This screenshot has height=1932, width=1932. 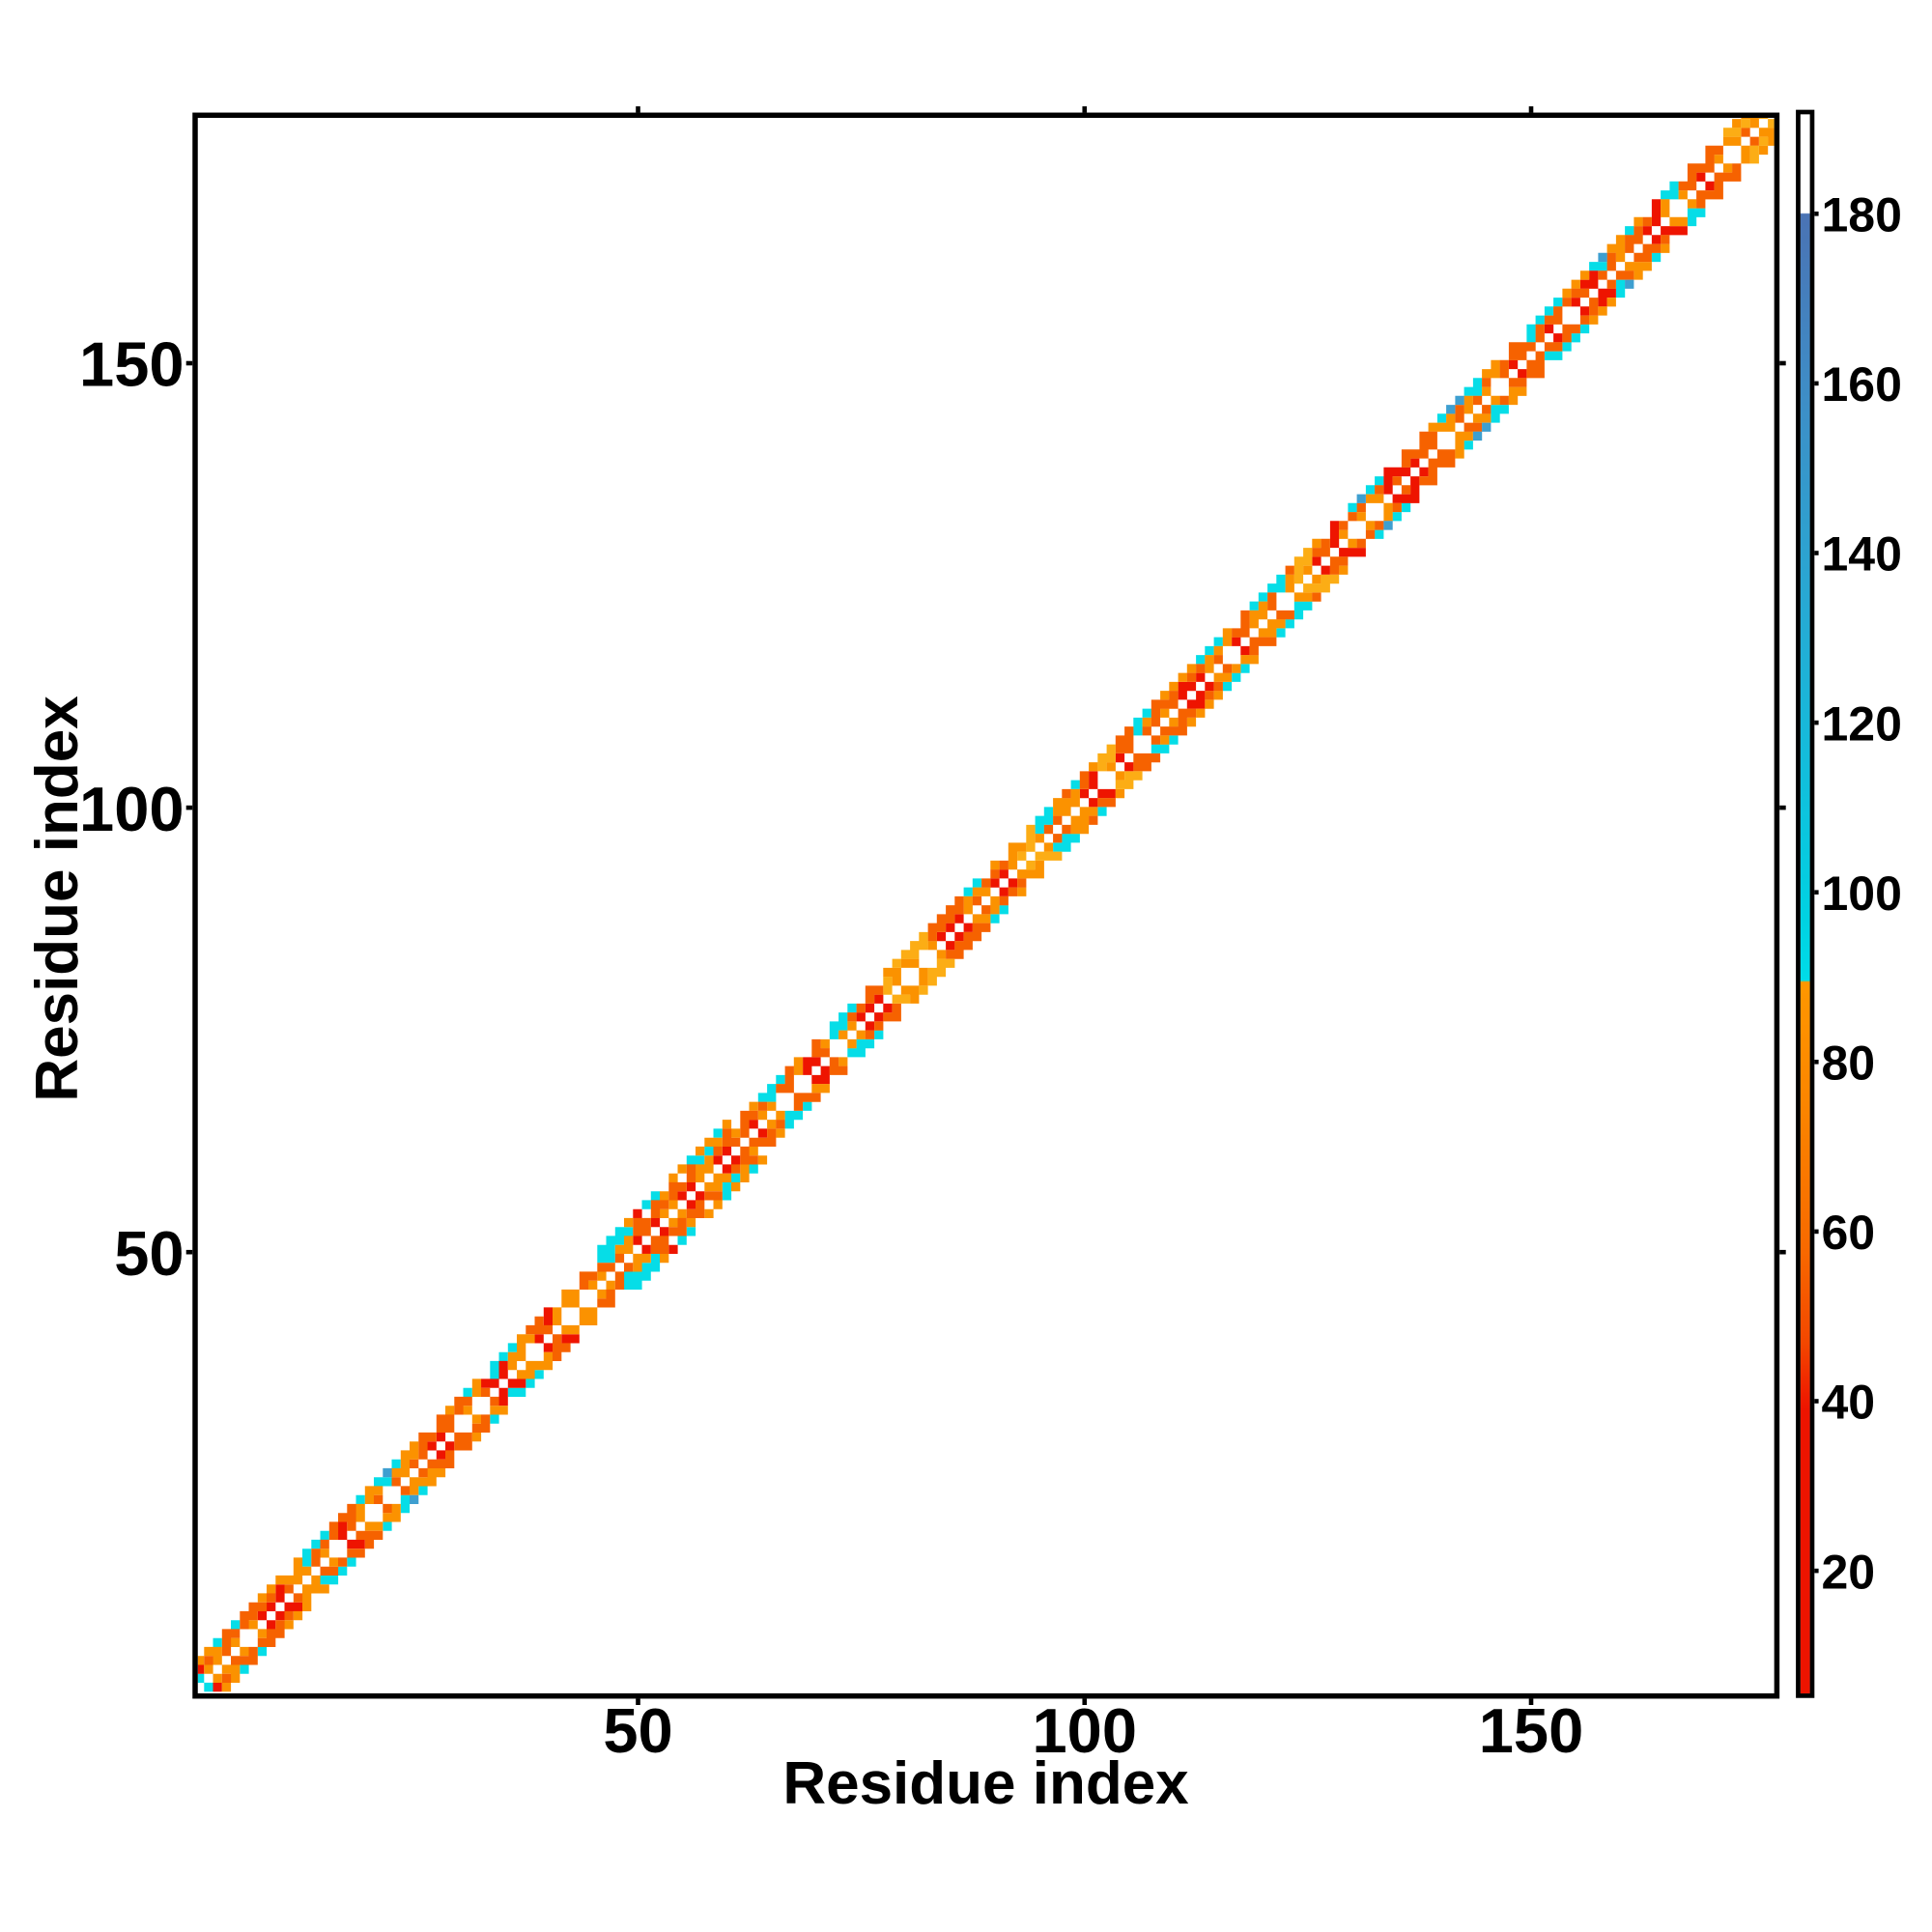 I want to click on svg-text: 40, so click(x=1849, y=1403).